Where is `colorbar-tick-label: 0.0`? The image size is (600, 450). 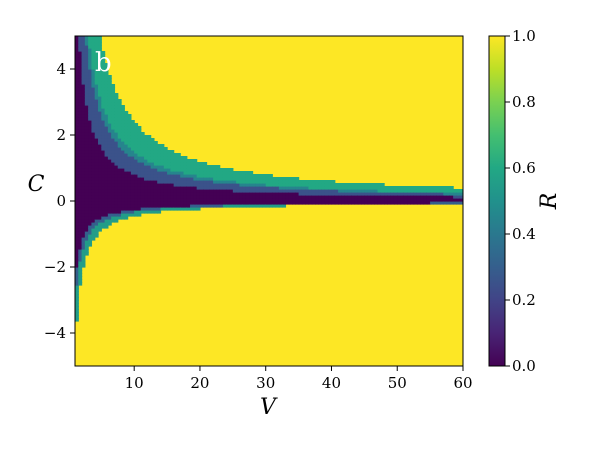 colorbar-tick-label: 0.0 is located at coordinates (524, 366).